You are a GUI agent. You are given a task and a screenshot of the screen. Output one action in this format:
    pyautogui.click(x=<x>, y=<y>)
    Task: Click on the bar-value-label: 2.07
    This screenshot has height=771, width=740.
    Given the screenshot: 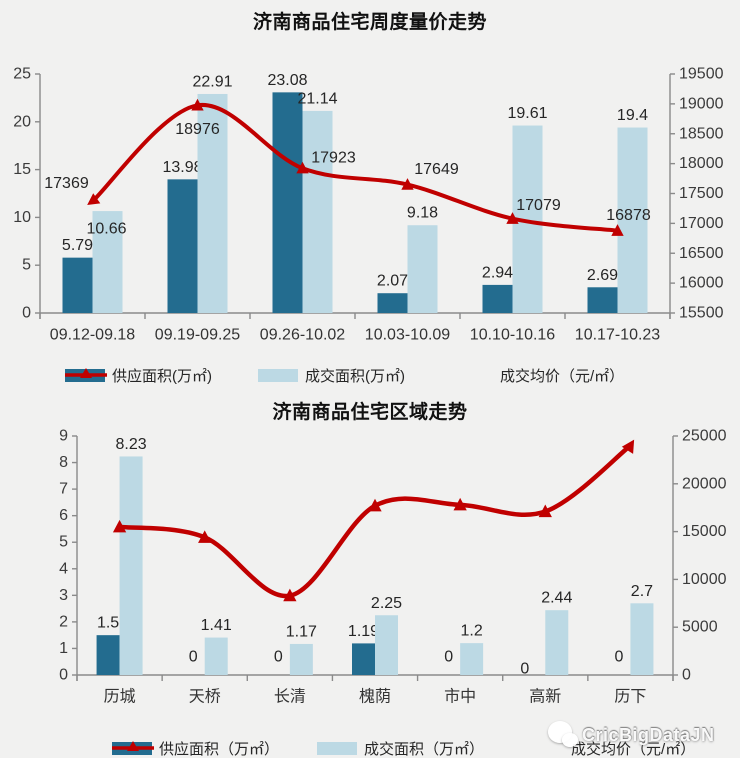 What is the action you would take?
    pyautogui.click(x=392, y=281)
    